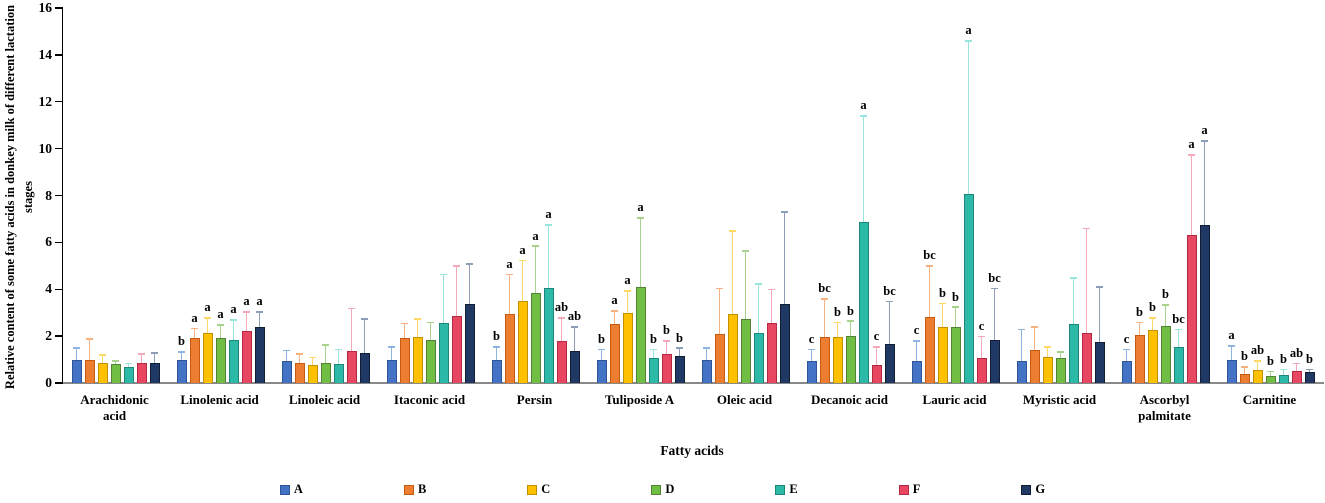 This screenshot has width=1325, height=503. I want to click on y-tick-label: 10, so click(45, 148).